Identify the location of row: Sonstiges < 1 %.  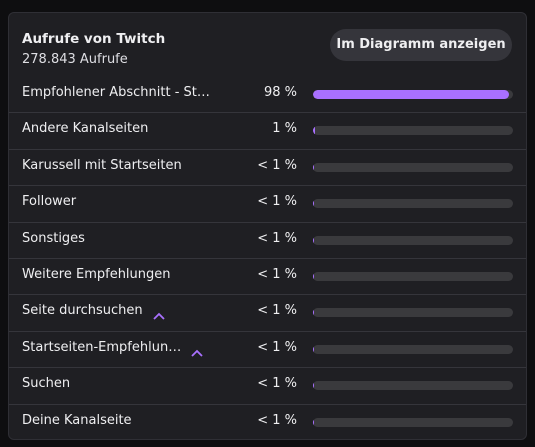
(267, 239).